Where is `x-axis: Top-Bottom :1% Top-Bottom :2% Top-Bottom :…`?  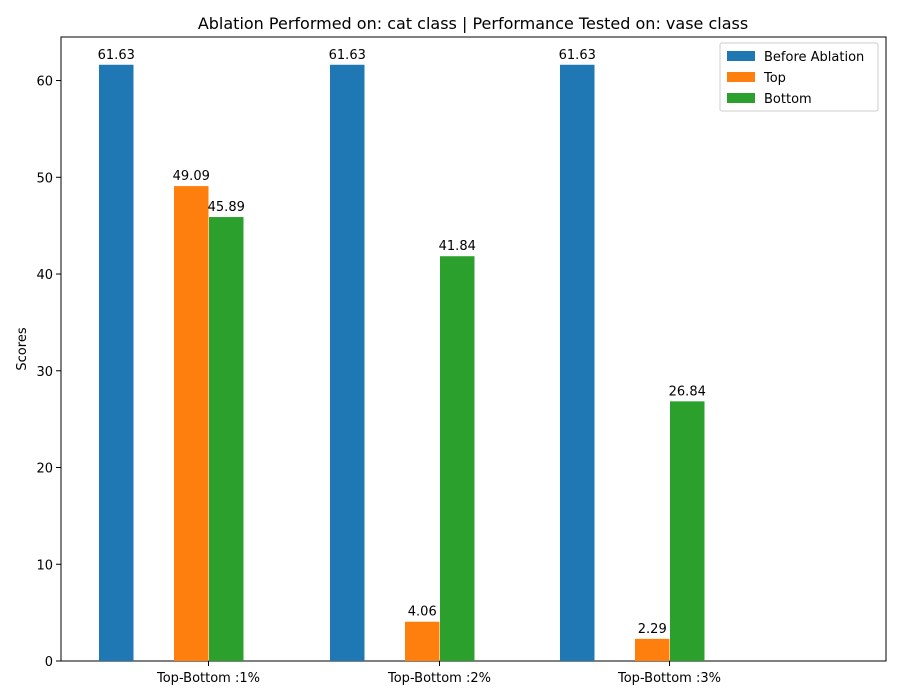
x-axis: Top-Bottom :1% Top-Bottom :2% Top-Bottom :… is located at coordinates (438, 673).